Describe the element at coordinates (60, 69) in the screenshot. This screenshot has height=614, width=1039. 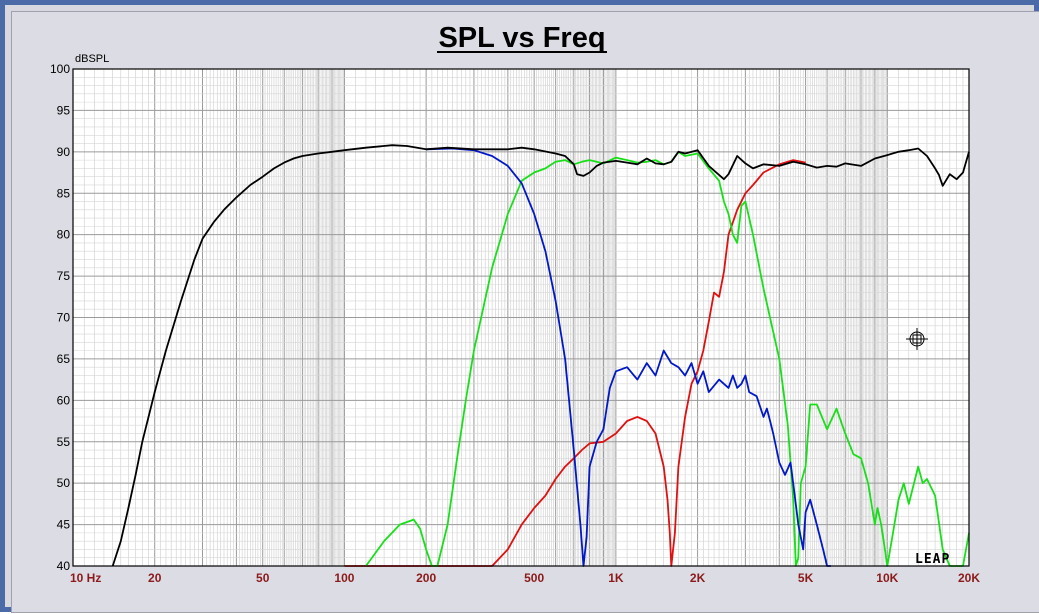
I see `y-tick-label: 100` at that location.